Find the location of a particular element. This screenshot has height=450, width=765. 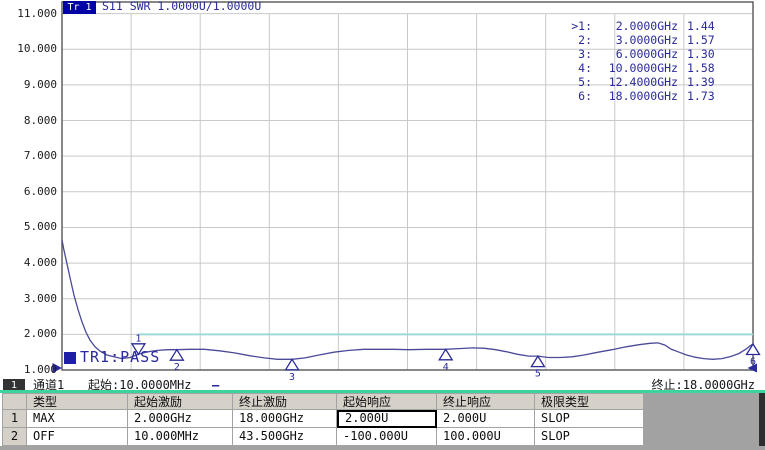

limit-table-header-start-response: 起始响应 is located at coordinates (387, 401).